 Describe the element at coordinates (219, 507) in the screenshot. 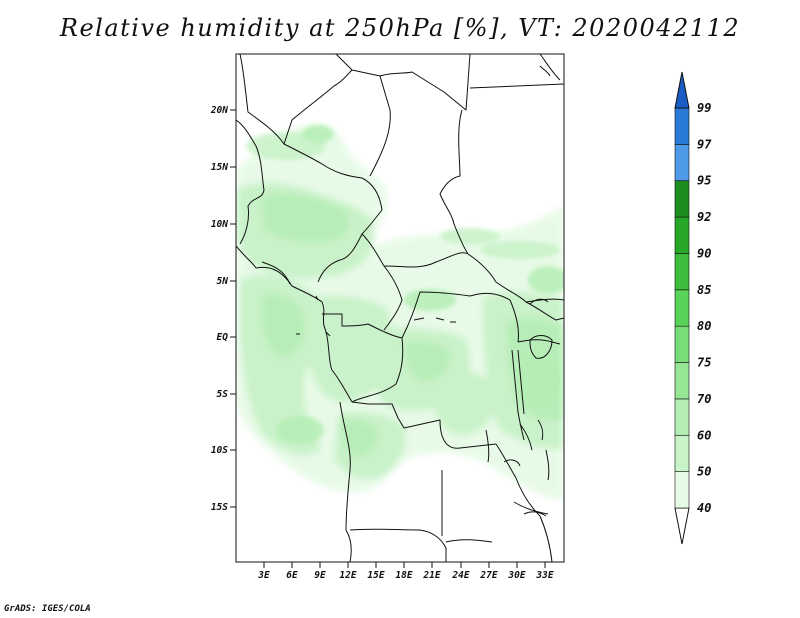

I see `lat-tick-15S: 15S` at that location.